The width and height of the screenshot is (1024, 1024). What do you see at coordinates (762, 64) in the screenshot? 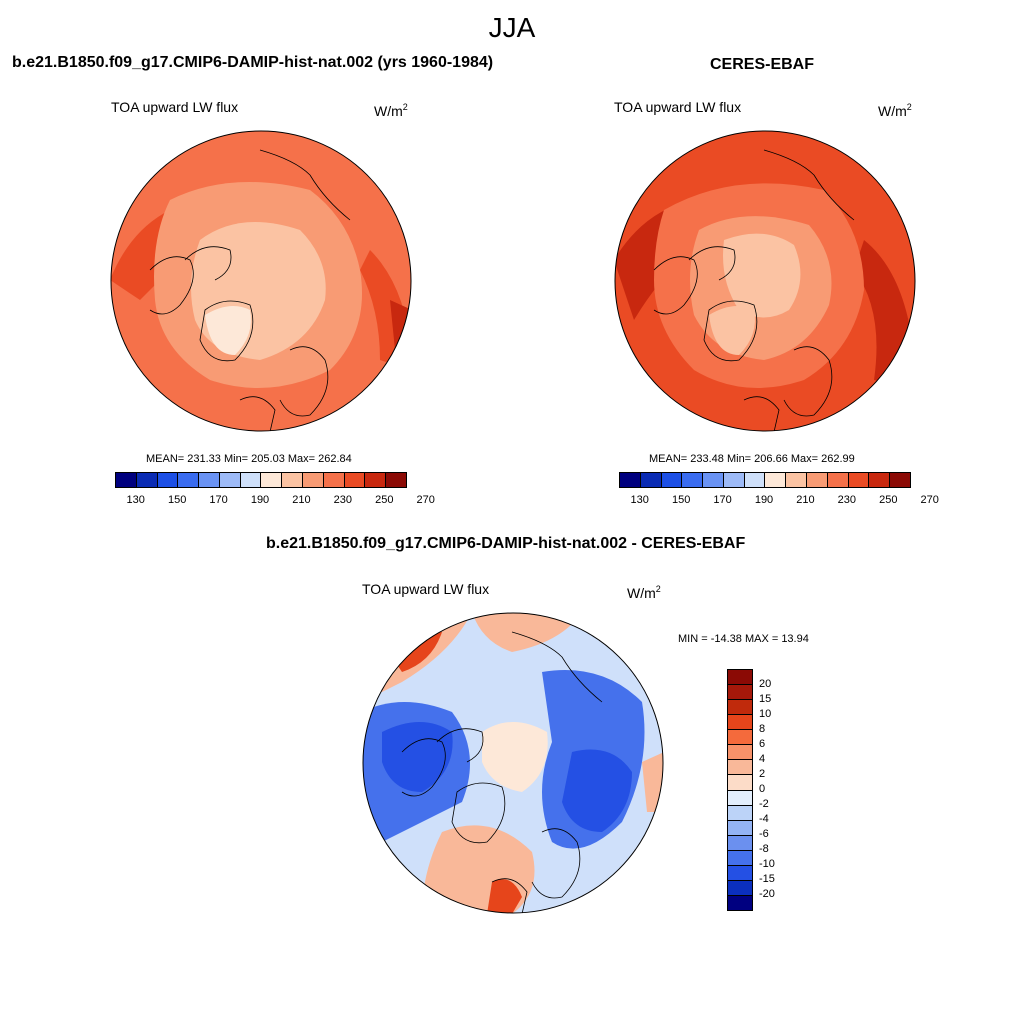
I see `panel-2-title: CERES-EBAF` at bounding box center [762, 64].